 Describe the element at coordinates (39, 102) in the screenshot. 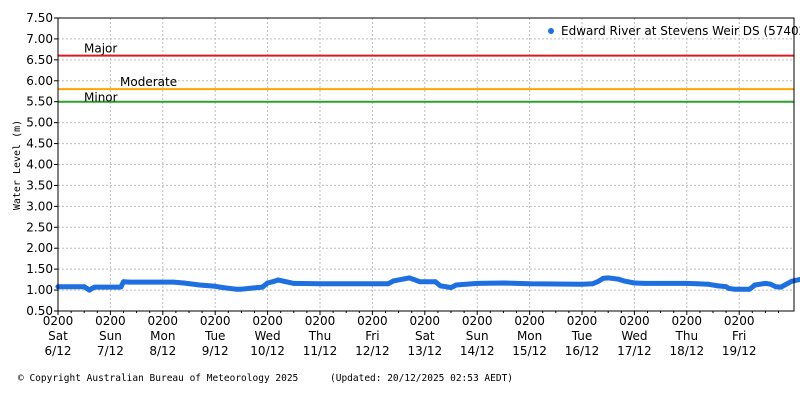

I see `y-tick-label: 5.50` at that location.